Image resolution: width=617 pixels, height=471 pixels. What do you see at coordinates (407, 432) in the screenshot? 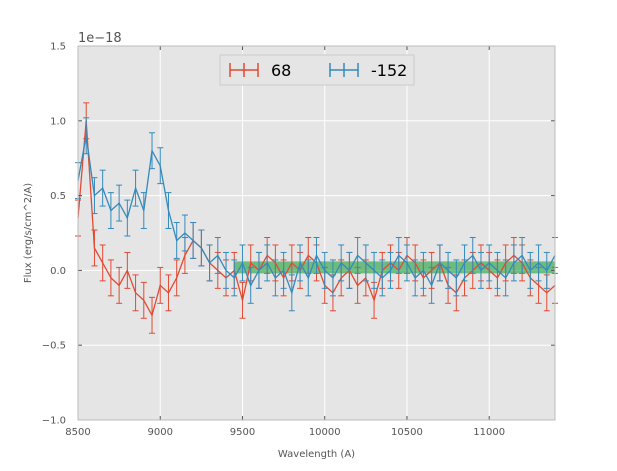
I see `x-tick-label: 10500` at bounding box center [407, 432].